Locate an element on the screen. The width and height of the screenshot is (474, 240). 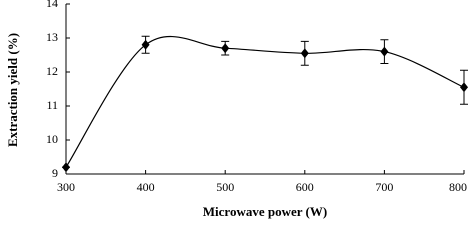
y-tick-label: 10 is located at coordinates (52, 139).